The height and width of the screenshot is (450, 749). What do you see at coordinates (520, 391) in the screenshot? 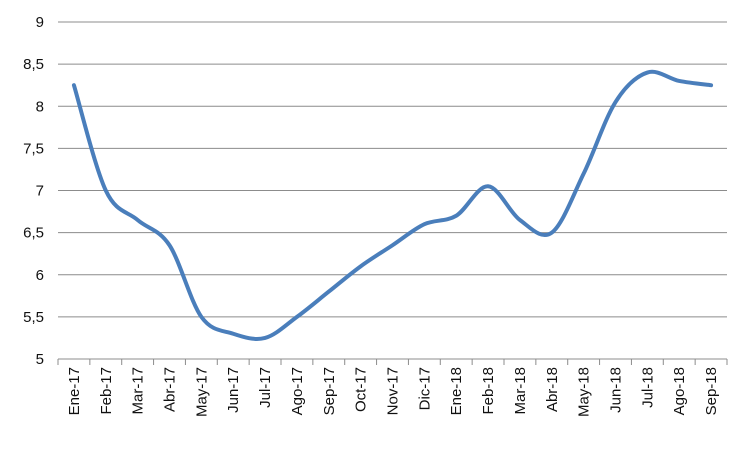
I see `x-tick-label: Mar-18` at bounding box center [520, 391].